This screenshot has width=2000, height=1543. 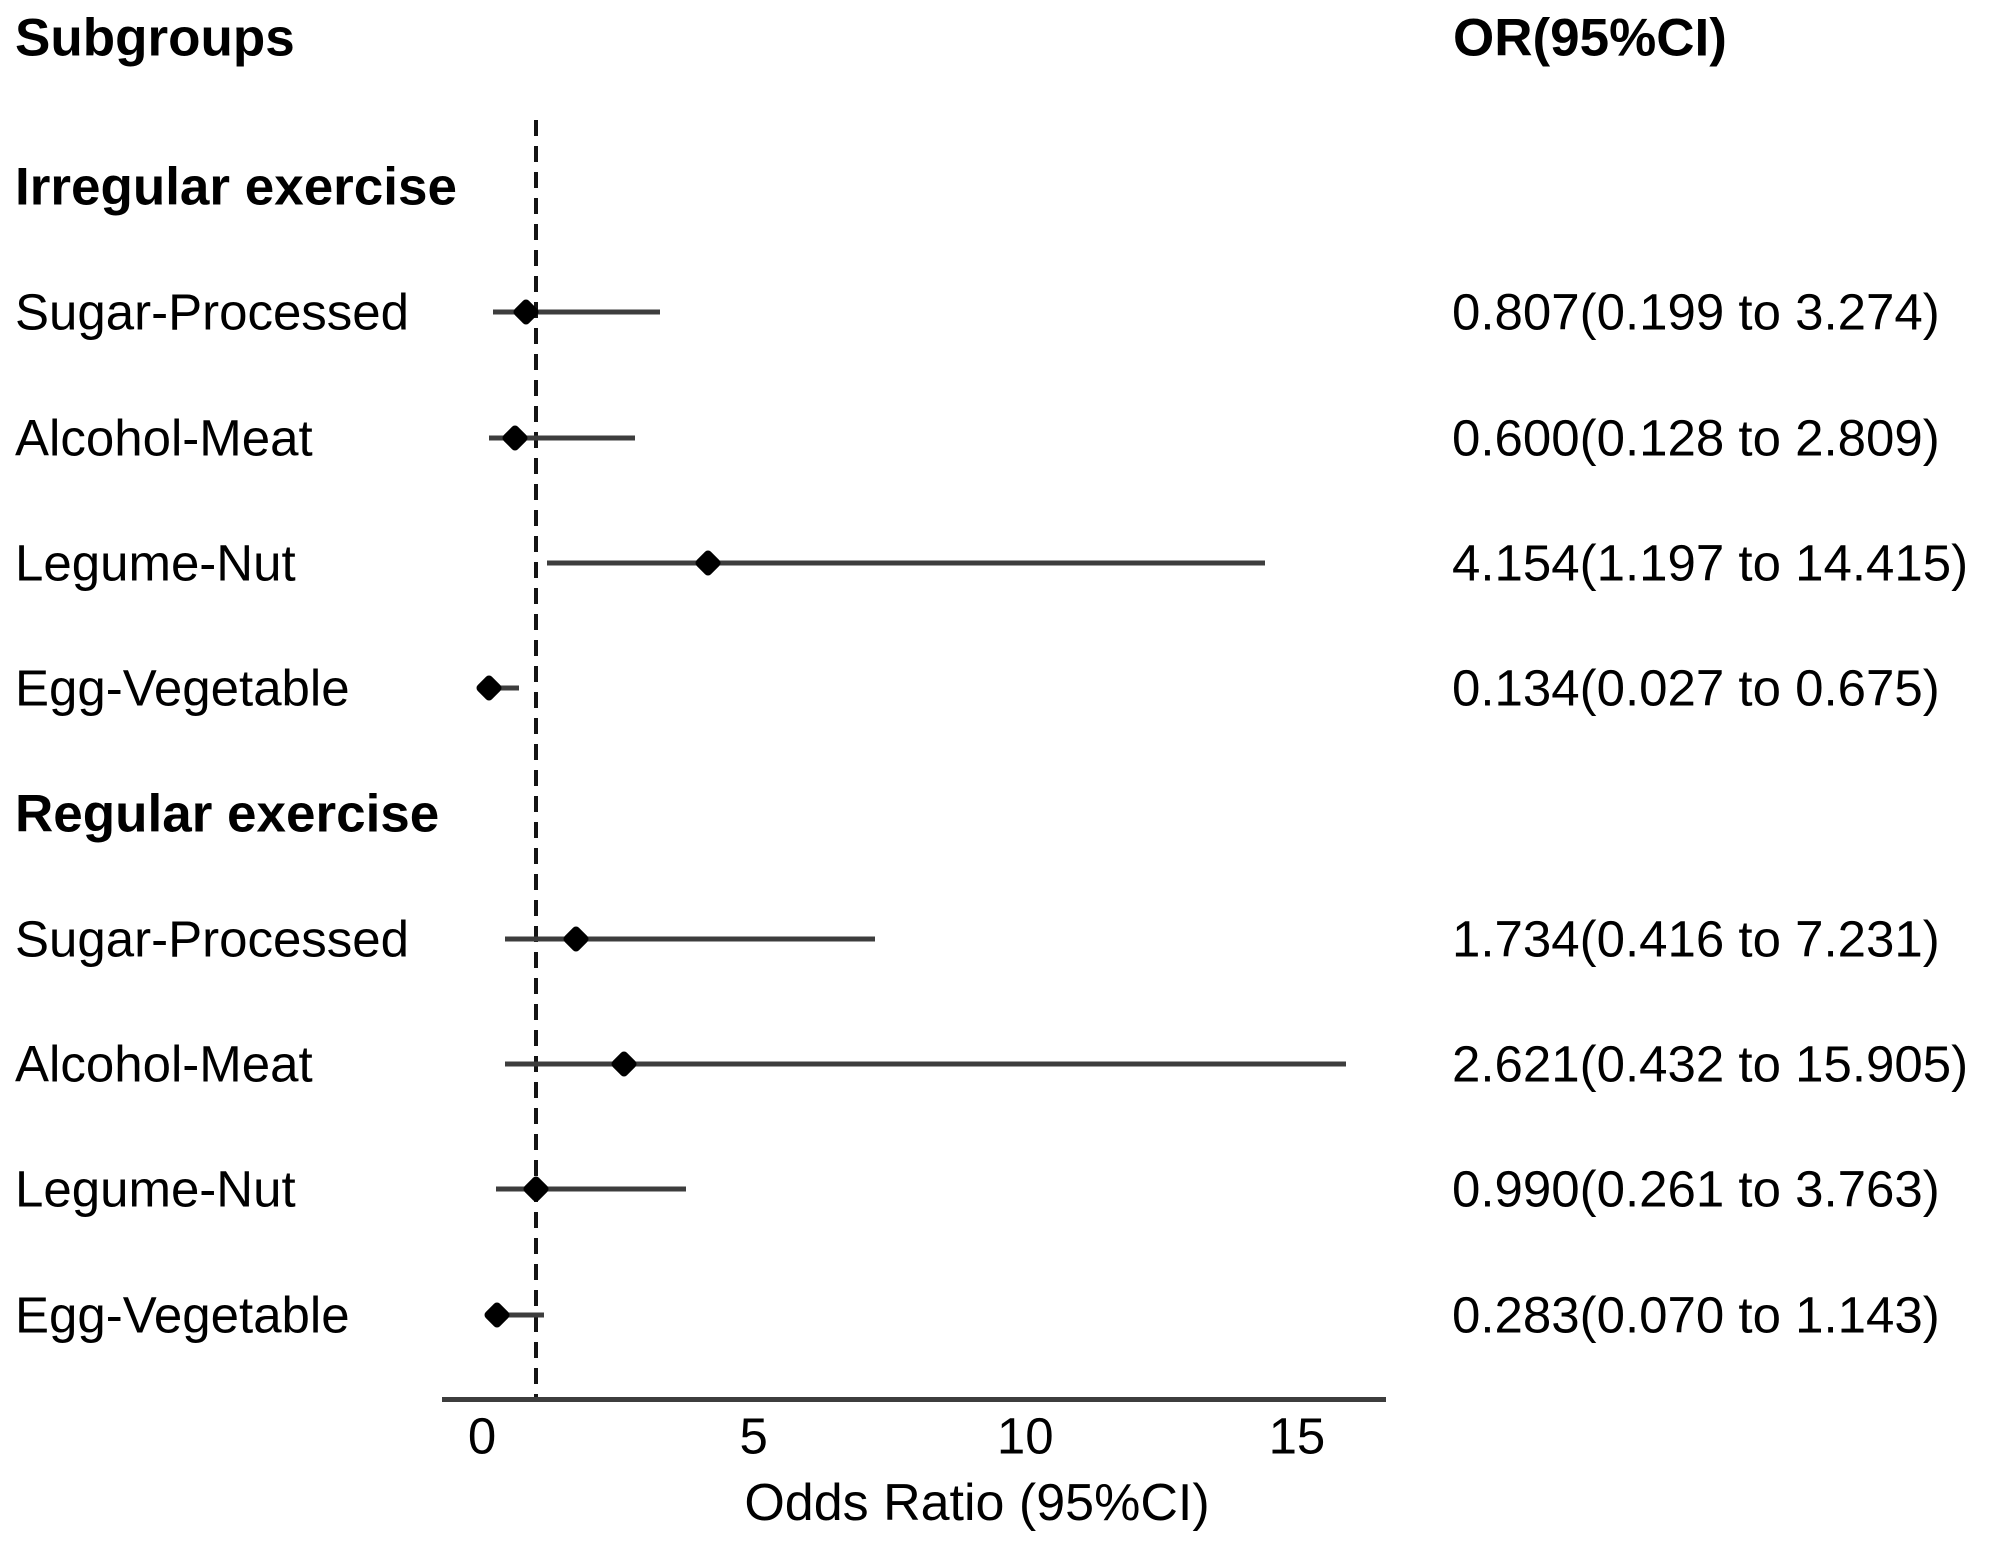 I want to click on x-axis-line, so click(x=914, y=1399).